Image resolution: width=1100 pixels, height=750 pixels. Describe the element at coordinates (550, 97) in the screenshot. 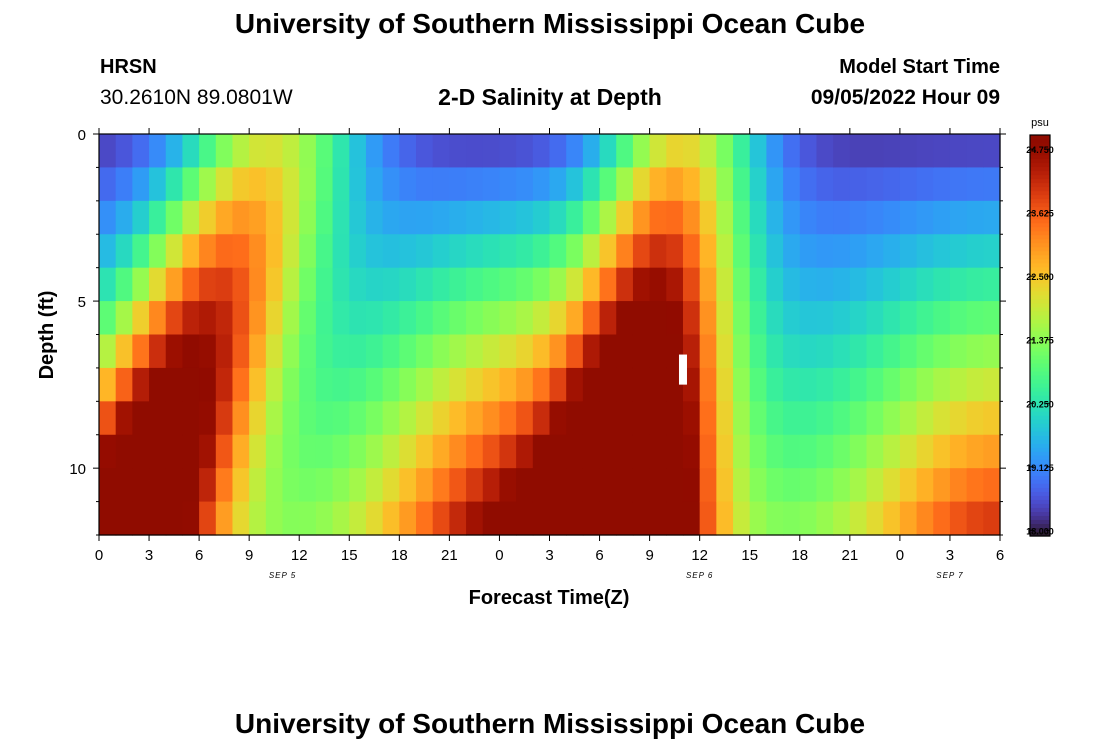

I see `chart-subtitle: 2-D Salinity at Depth` at that location.